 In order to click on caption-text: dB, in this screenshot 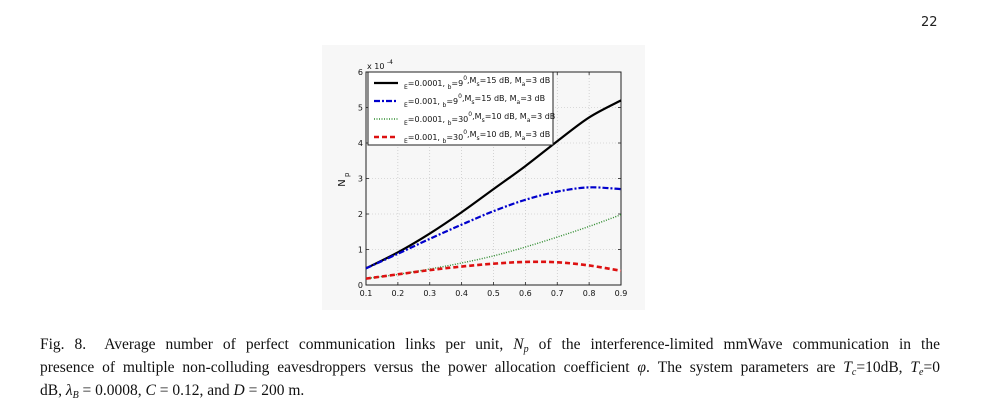, I will do `click(53, 390)`.